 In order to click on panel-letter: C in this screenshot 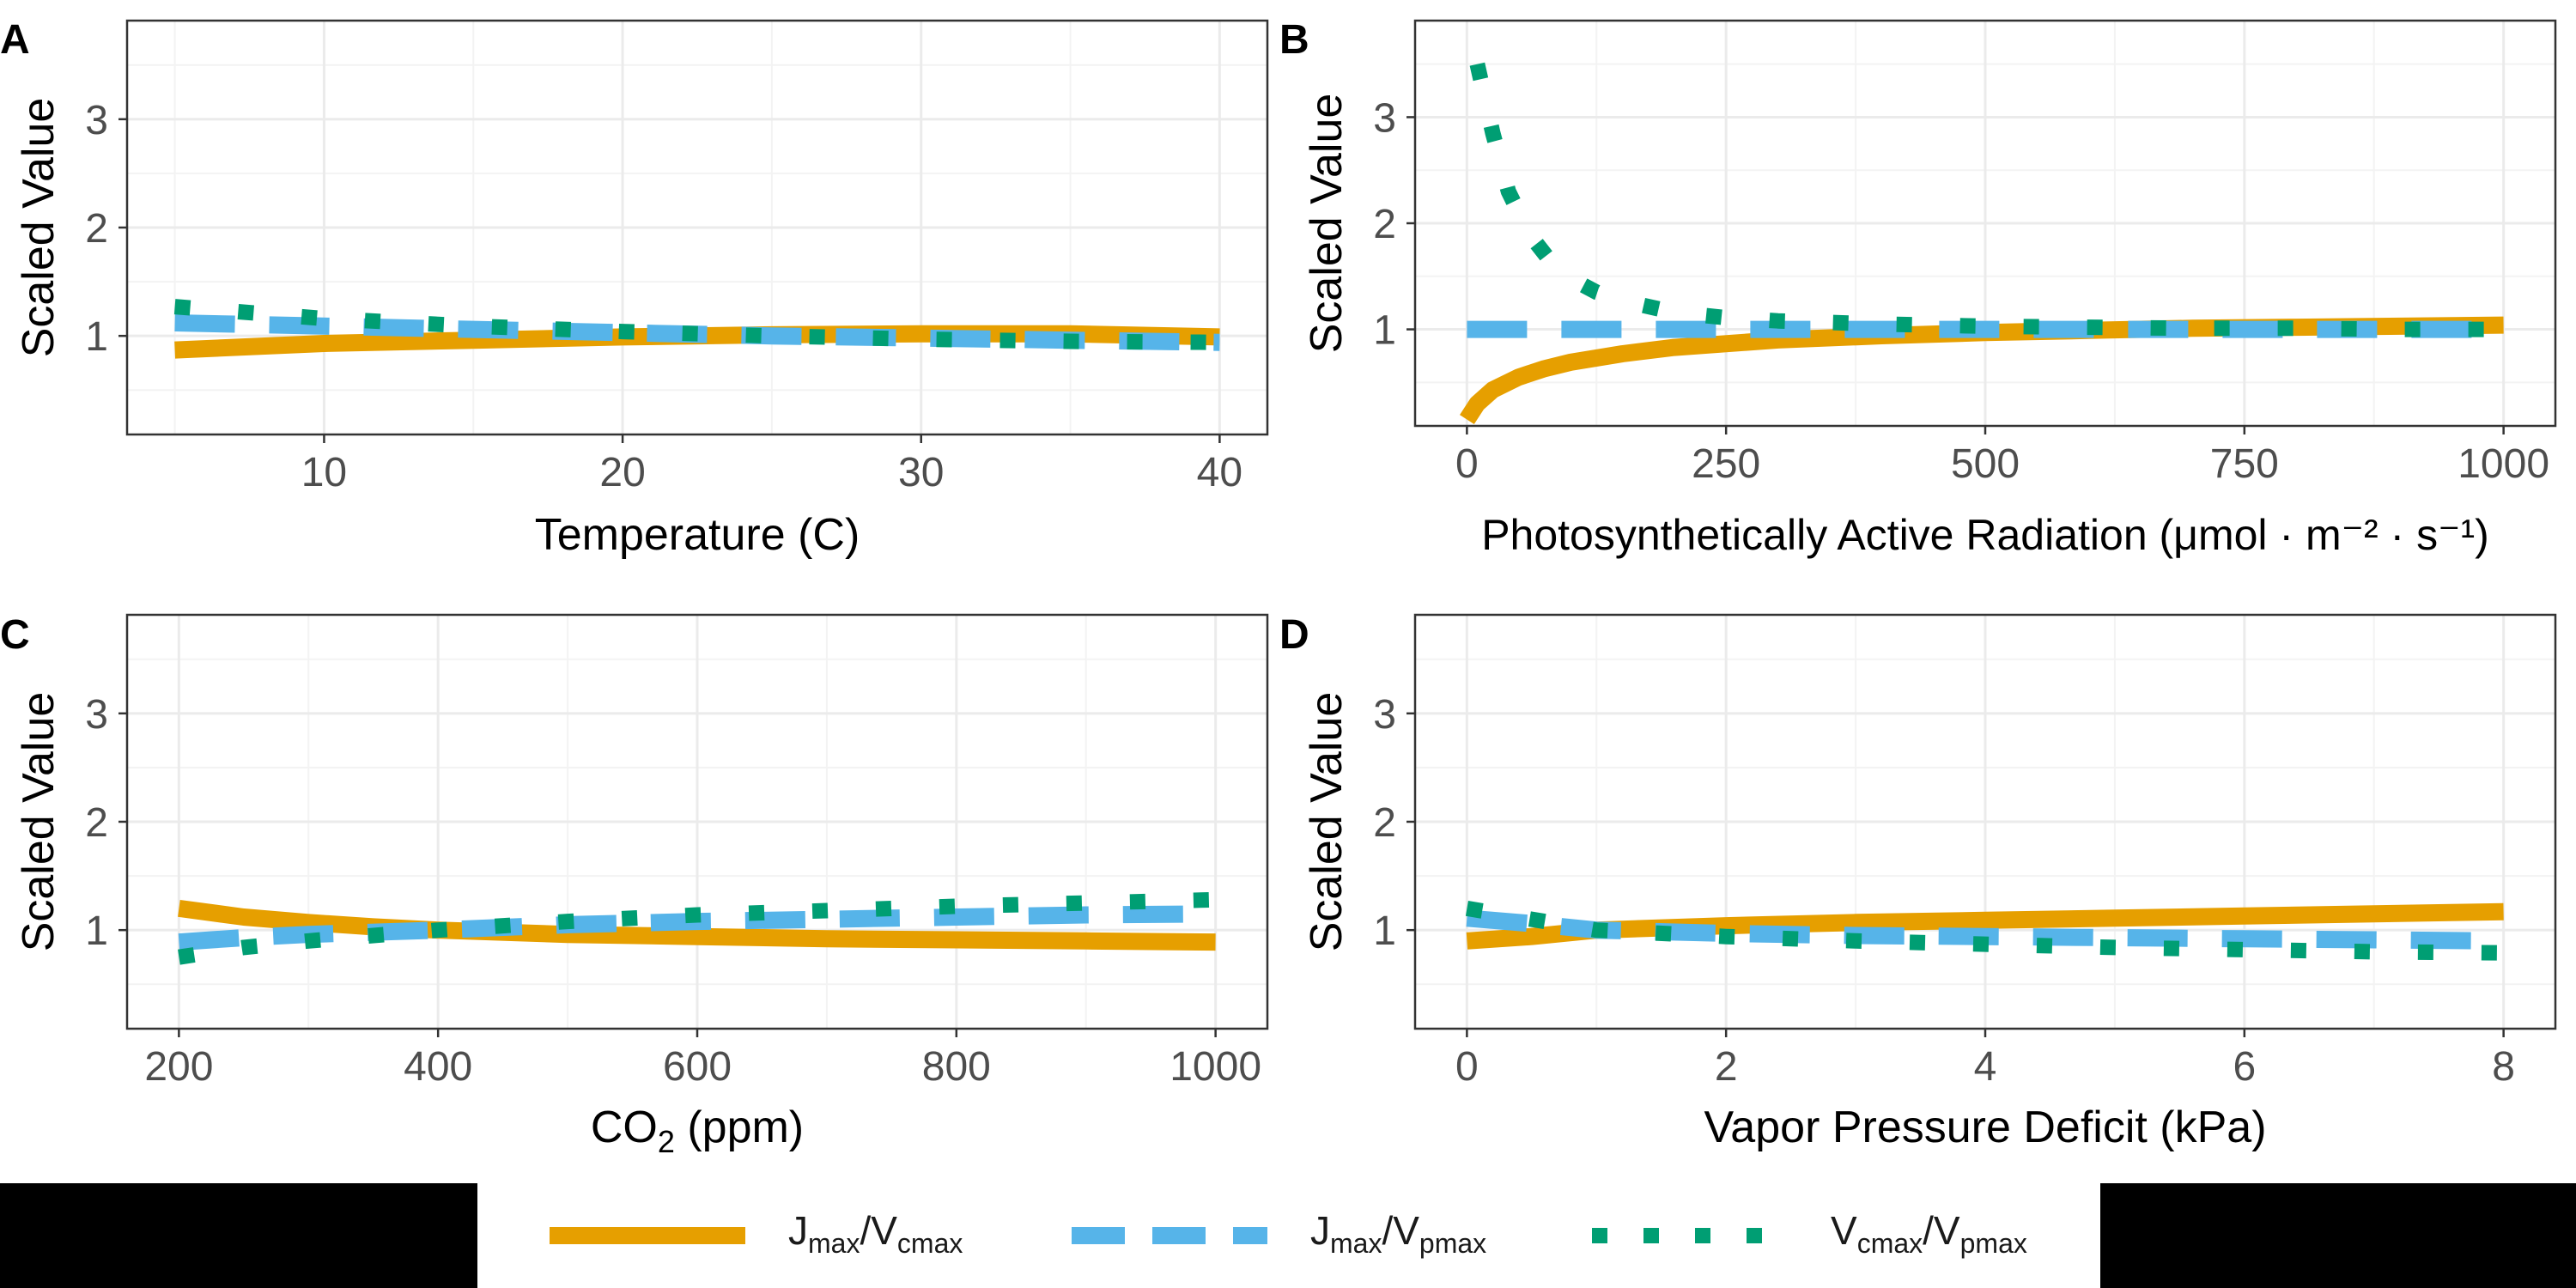, I will do `click(15, 635)`.